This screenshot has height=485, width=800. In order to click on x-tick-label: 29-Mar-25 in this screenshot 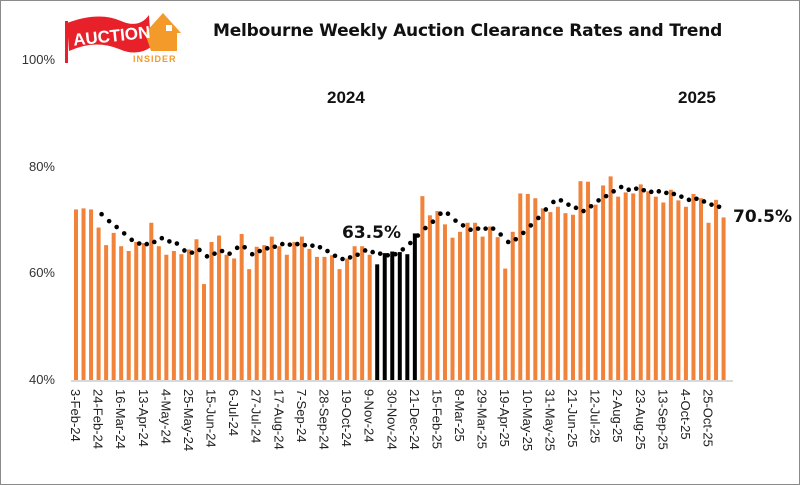, I will do `click(482, 419)`.